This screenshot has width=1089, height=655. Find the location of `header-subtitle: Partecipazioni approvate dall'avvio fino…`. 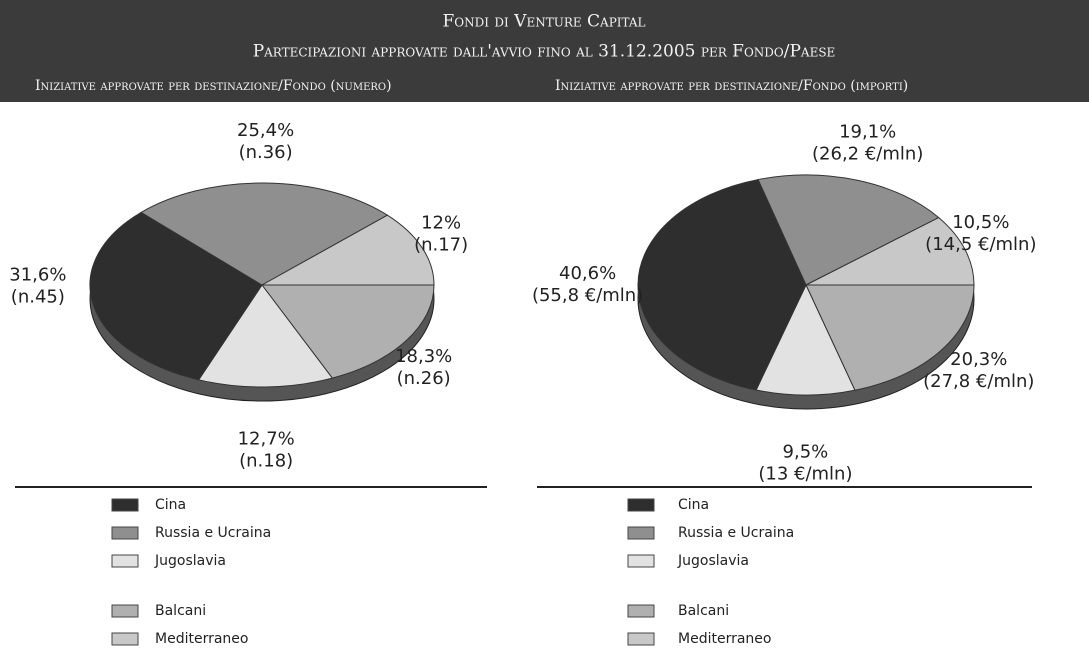

header-subtitle: Partecipazioni approvate dall'avvio fino… is located at coordinates (544, 52).